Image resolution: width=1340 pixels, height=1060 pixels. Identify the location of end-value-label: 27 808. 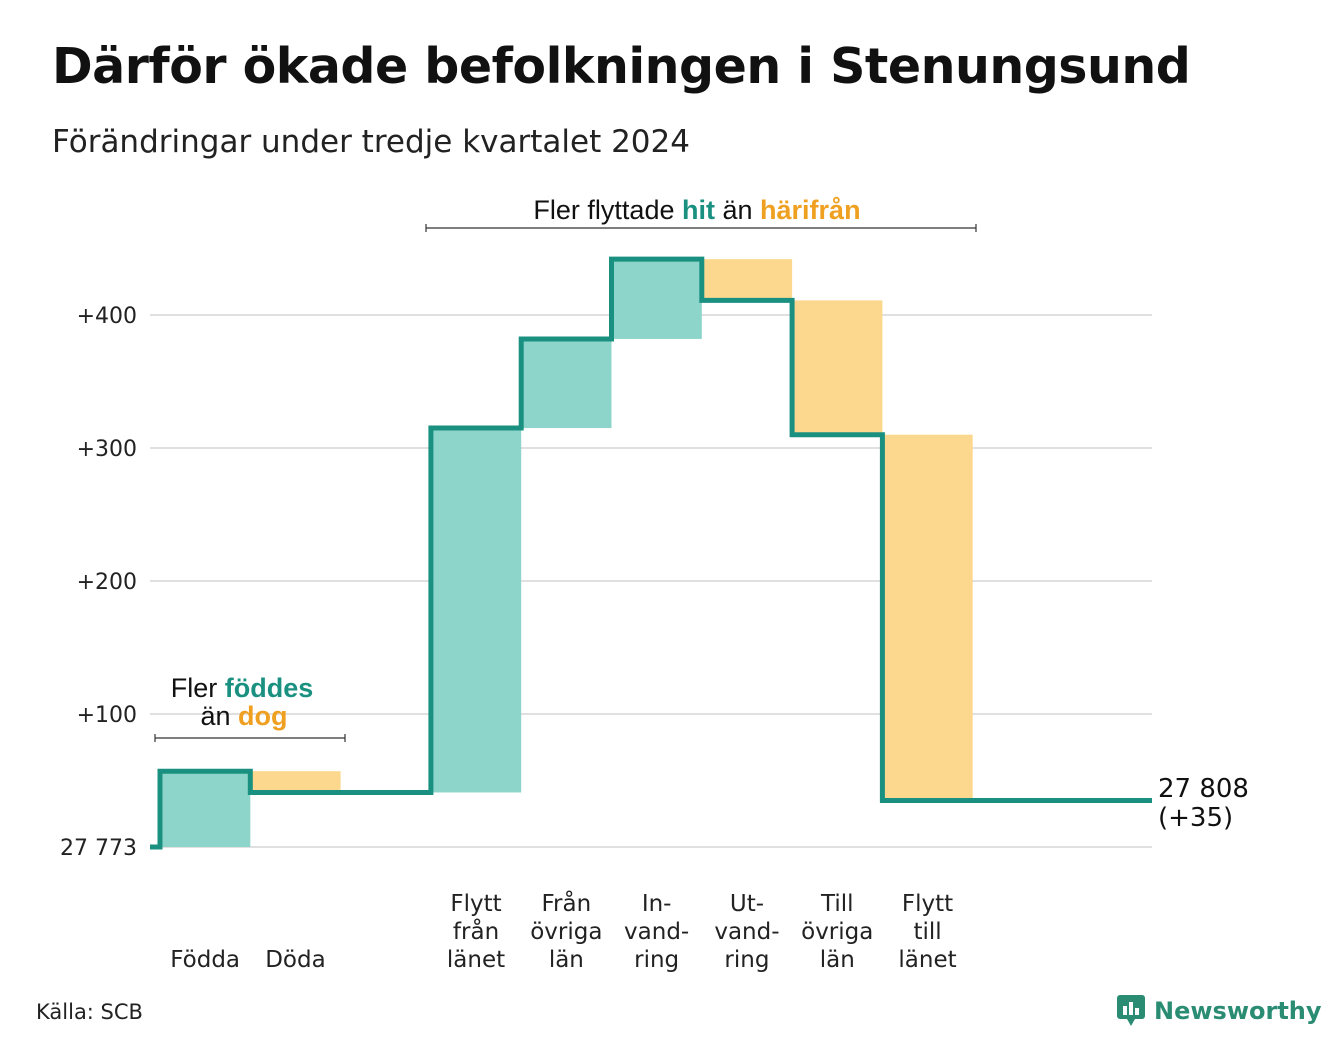
(1203, 789).